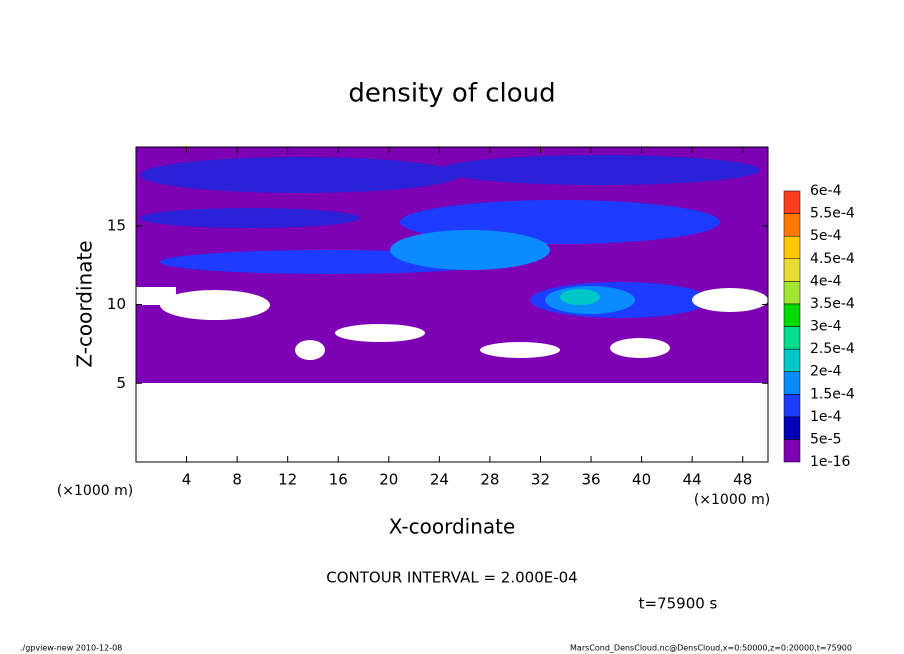 The width and height of the screenshot is (904, 654). What do you see at coordinates (85, 303) in the screenshot?
I see `y-axis-label: Z-coordinate` at bounding box center [85, 303].